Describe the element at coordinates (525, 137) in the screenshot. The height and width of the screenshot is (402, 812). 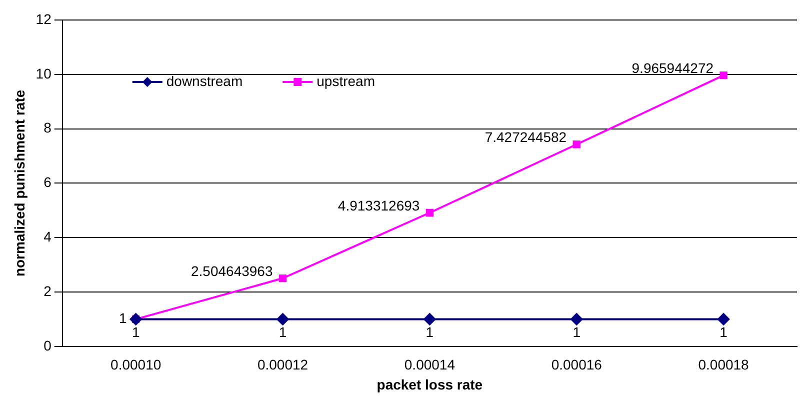
I see `data-label: 7.427244582` at that location.